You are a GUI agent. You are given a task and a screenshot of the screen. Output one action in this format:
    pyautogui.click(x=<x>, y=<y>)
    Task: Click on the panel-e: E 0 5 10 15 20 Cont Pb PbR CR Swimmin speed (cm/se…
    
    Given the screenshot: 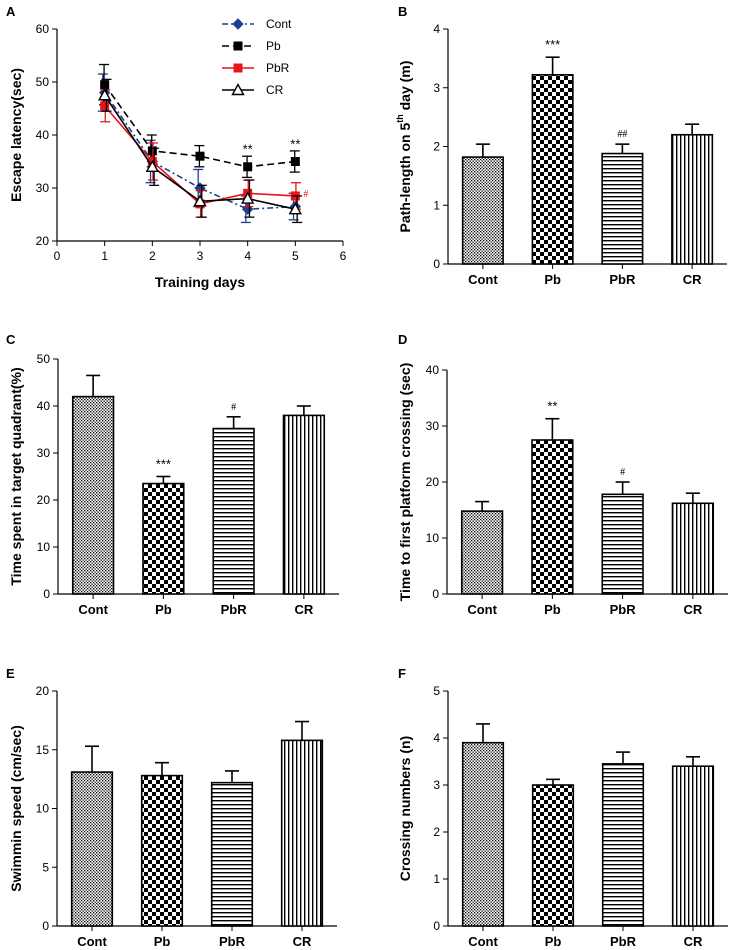 What is the action you would take?
    pyautogui.click(x=171, y=807)
    